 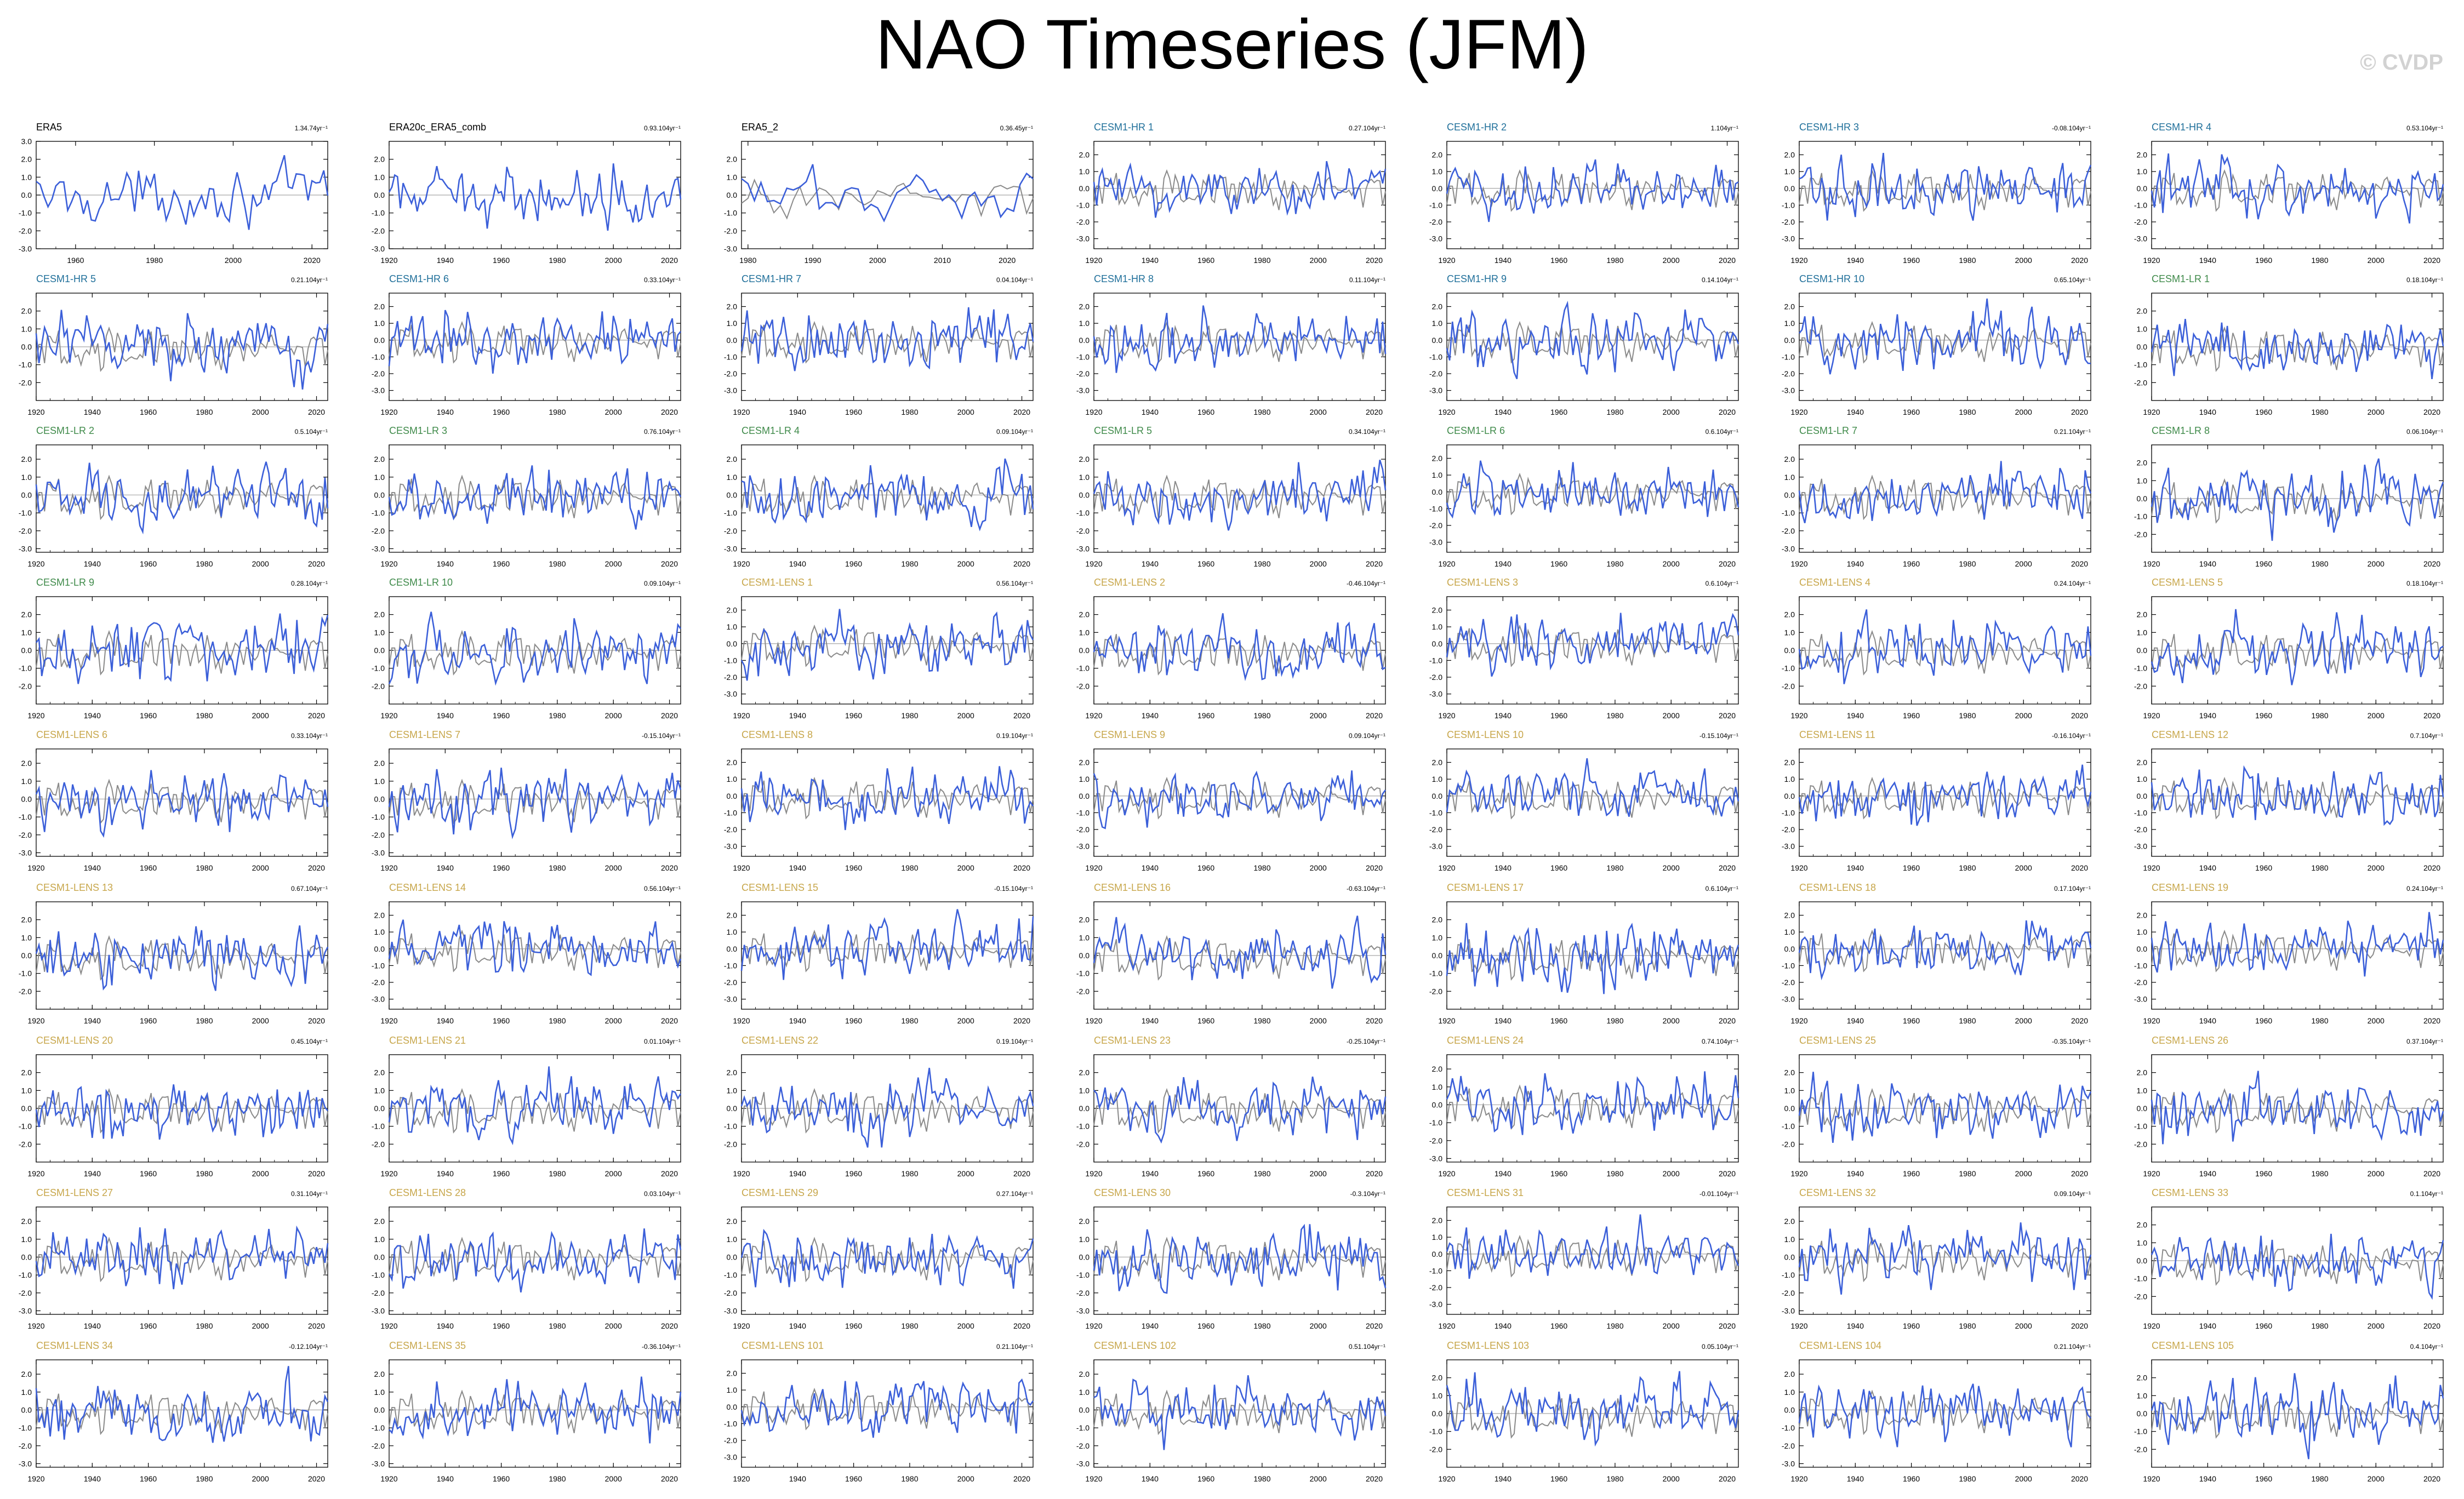 I want to click on panel-trend: -0.35.104yr⁻¹, so click(x=2071, y=1041).